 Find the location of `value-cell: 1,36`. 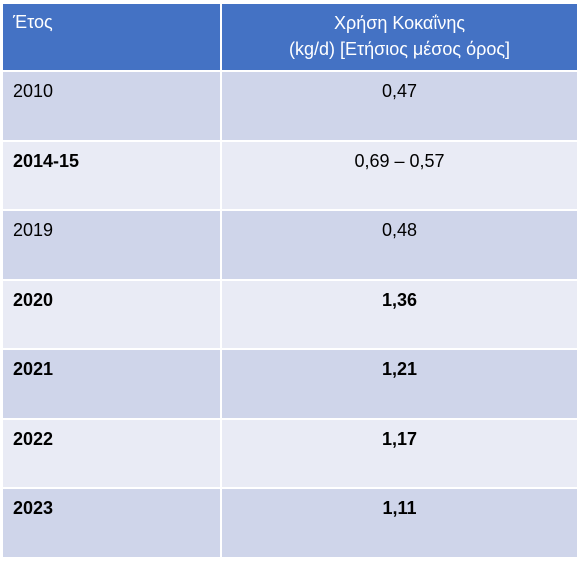

value-cell: 1,36 is located at coordinates (399, 314).